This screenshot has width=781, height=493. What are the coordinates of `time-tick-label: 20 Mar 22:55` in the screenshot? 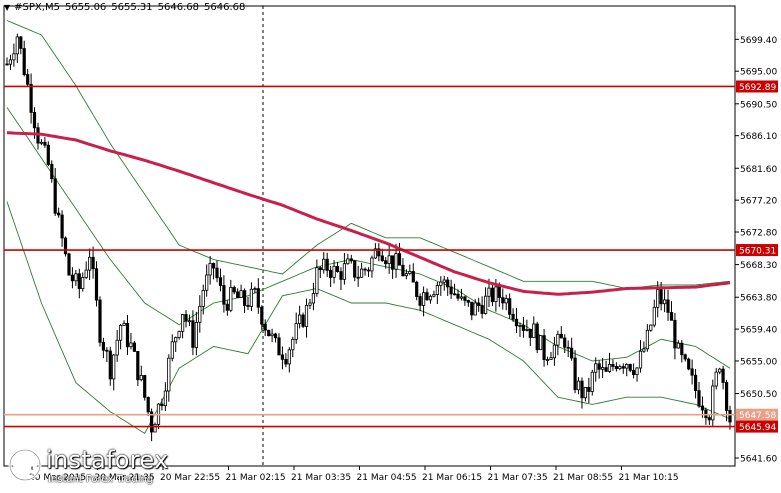 It's located at (190, 478).